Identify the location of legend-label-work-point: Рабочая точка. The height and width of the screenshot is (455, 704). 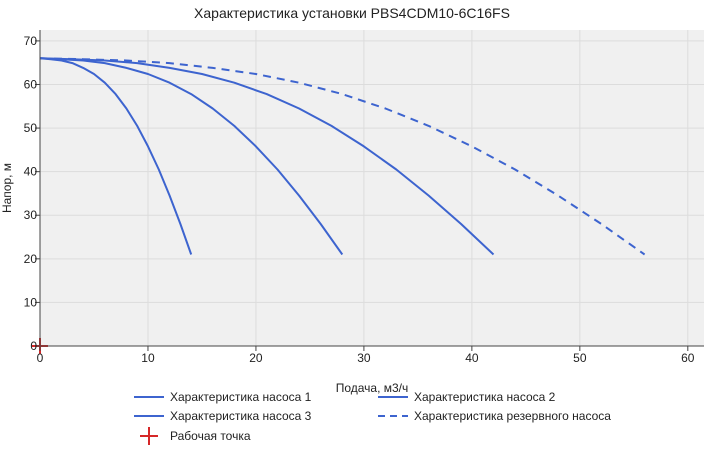
(210, 436).